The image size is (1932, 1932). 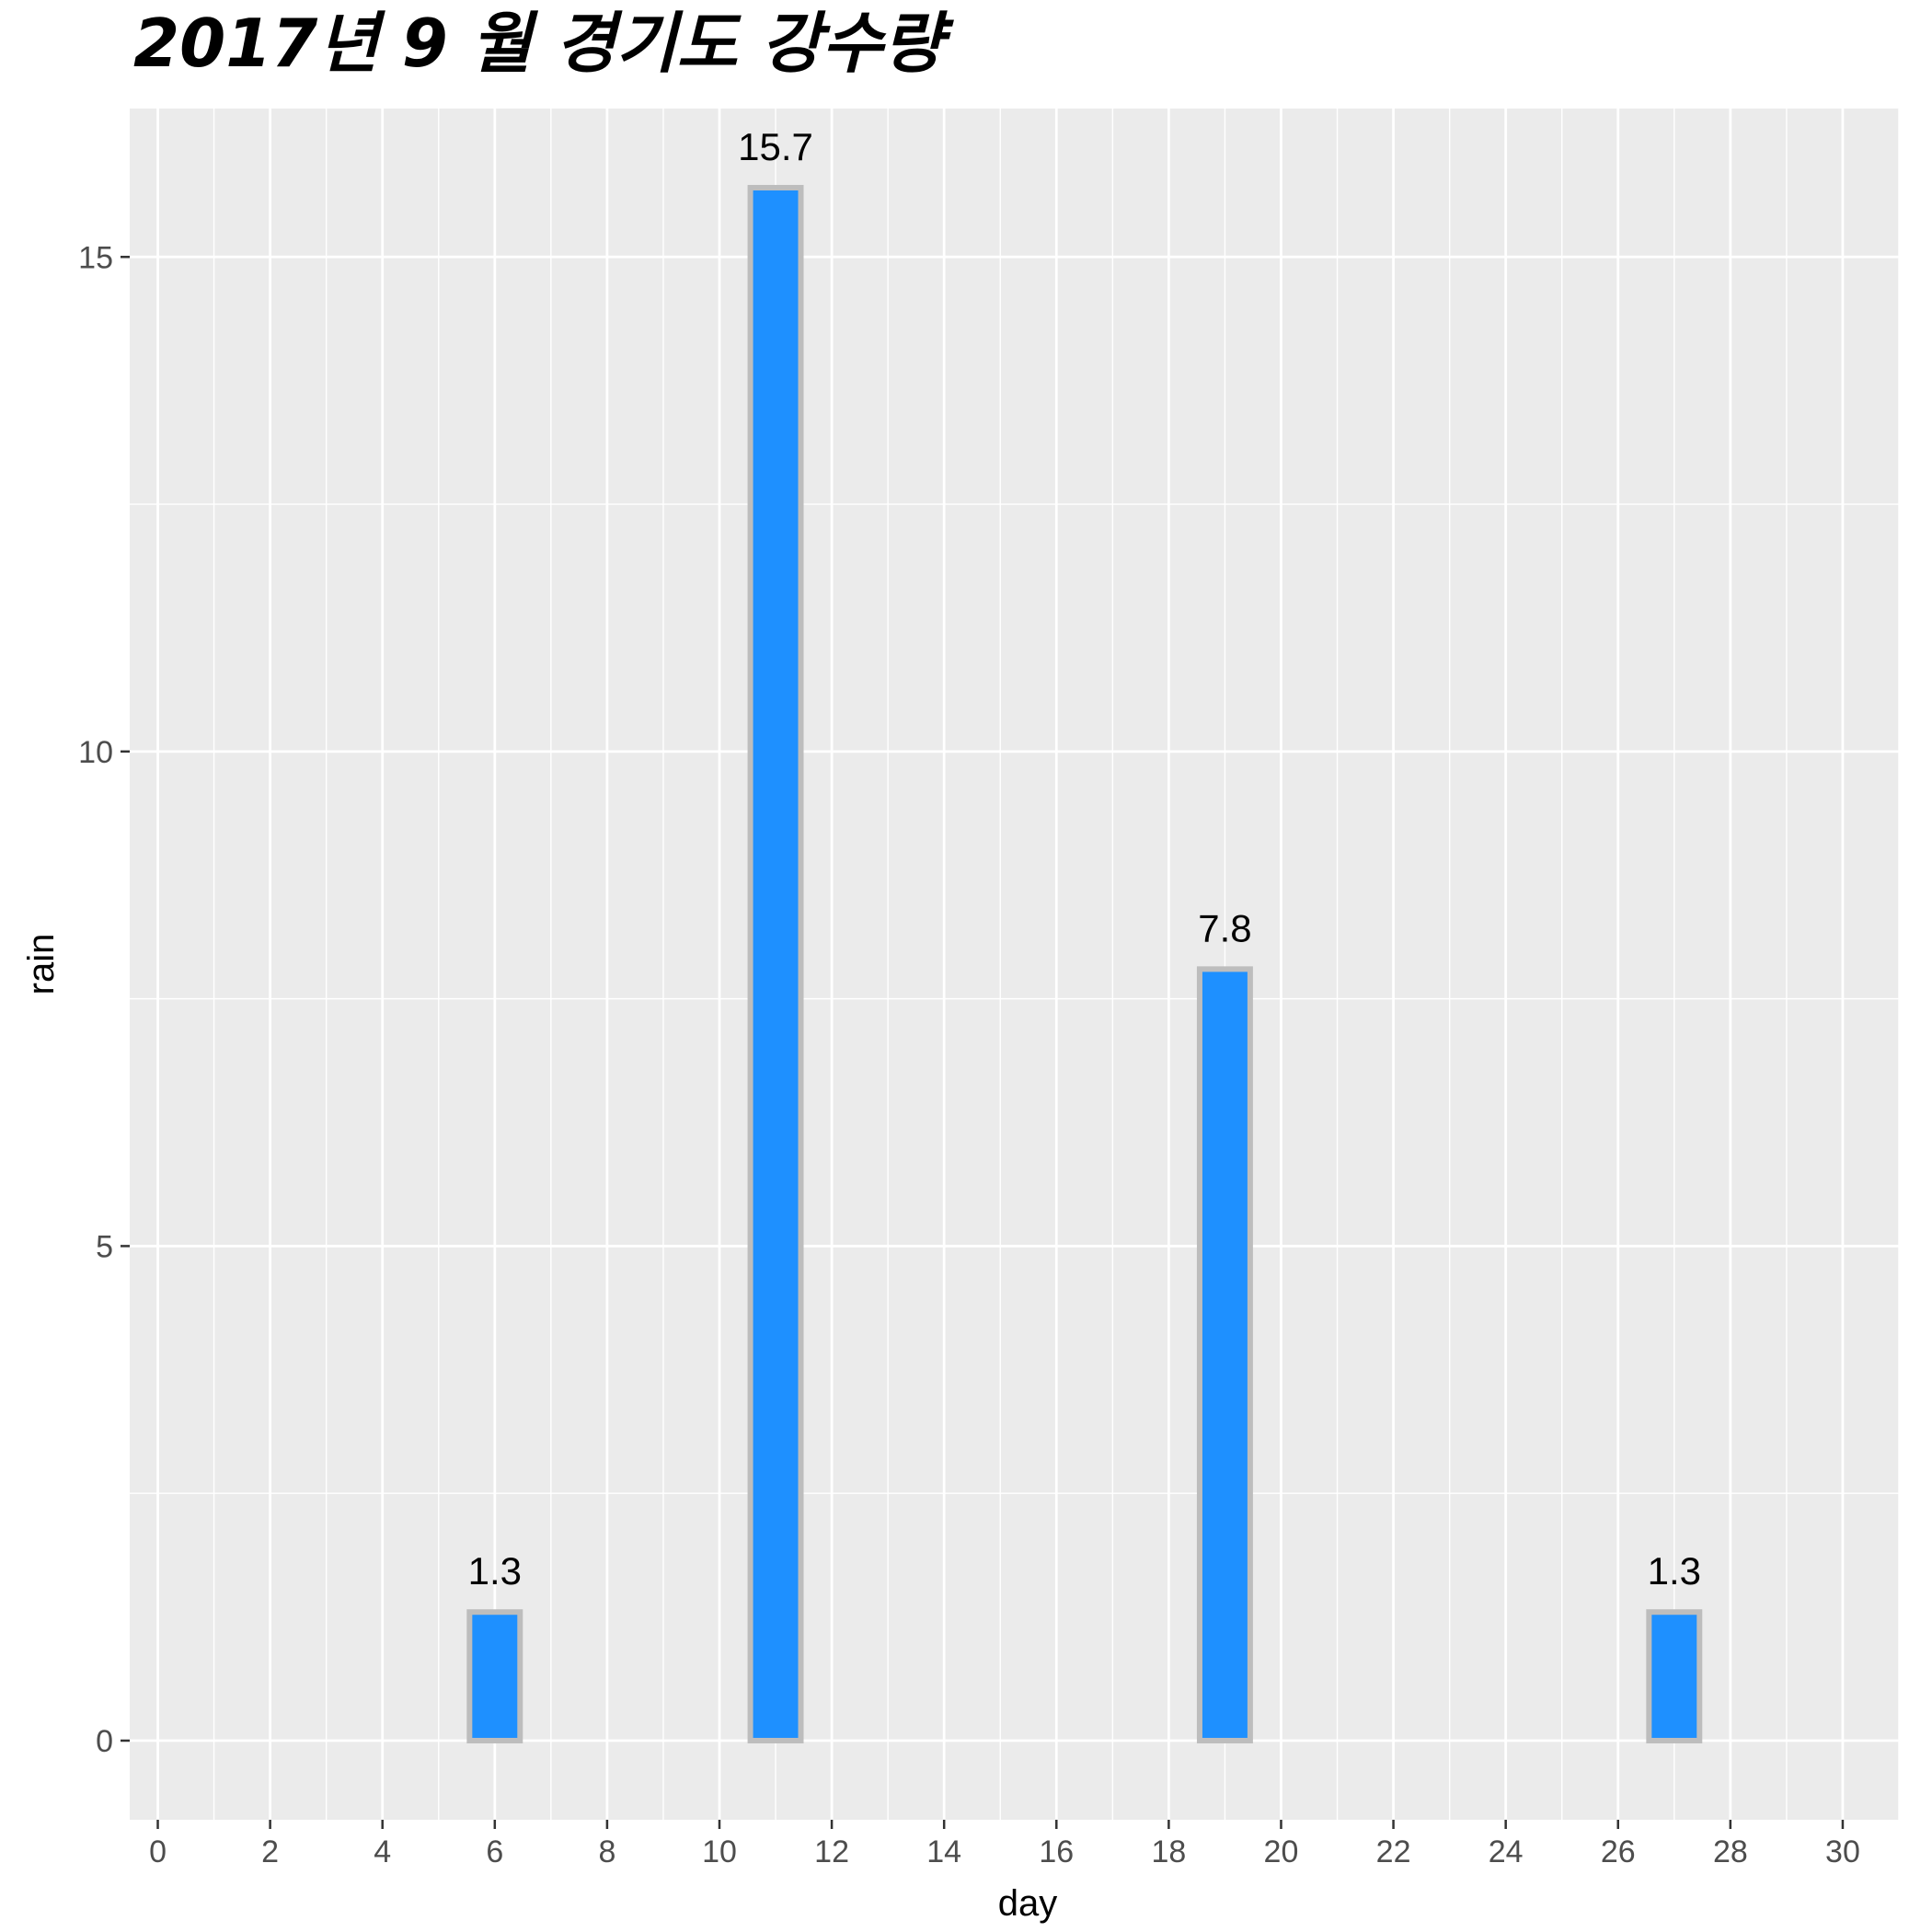 I want to click on x-tick-label: 0, so click(x=158, y=1851).